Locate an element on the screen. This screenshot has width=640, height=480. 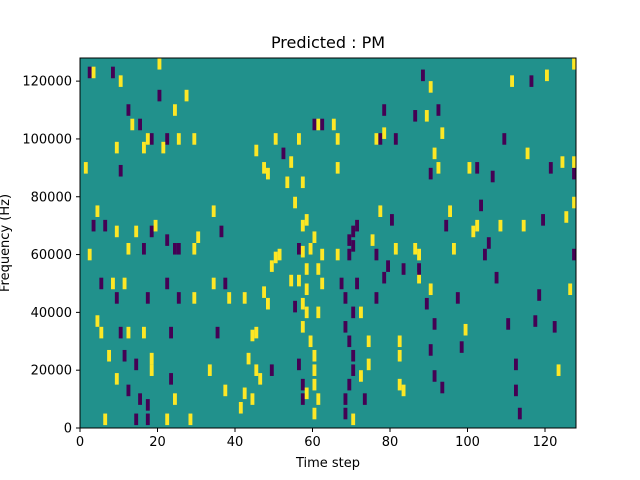
y-tick-label-5: 100000 is located at coordinates (47, 139).